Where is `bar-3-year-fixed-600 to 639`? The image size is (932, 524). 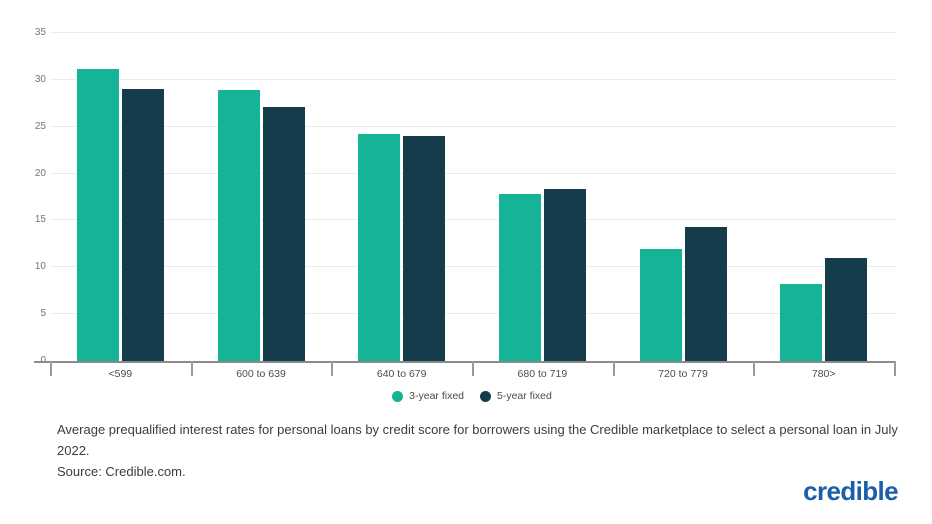
bar-3-year-fixed-600 to 639 is located at coordinates (238, 225).